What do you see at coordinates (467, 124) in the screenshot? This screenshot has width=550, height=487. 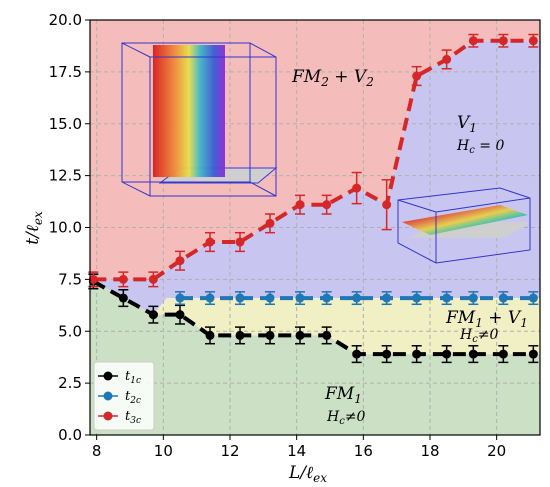 I see `region-label-v1: V1` at bounding box center [467, 124].